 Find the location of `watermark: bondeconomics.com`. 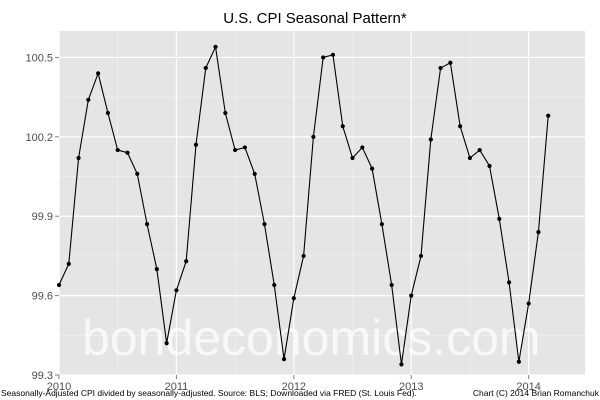

watermark: bondeconomics.com is located at coordinates (311, 338).